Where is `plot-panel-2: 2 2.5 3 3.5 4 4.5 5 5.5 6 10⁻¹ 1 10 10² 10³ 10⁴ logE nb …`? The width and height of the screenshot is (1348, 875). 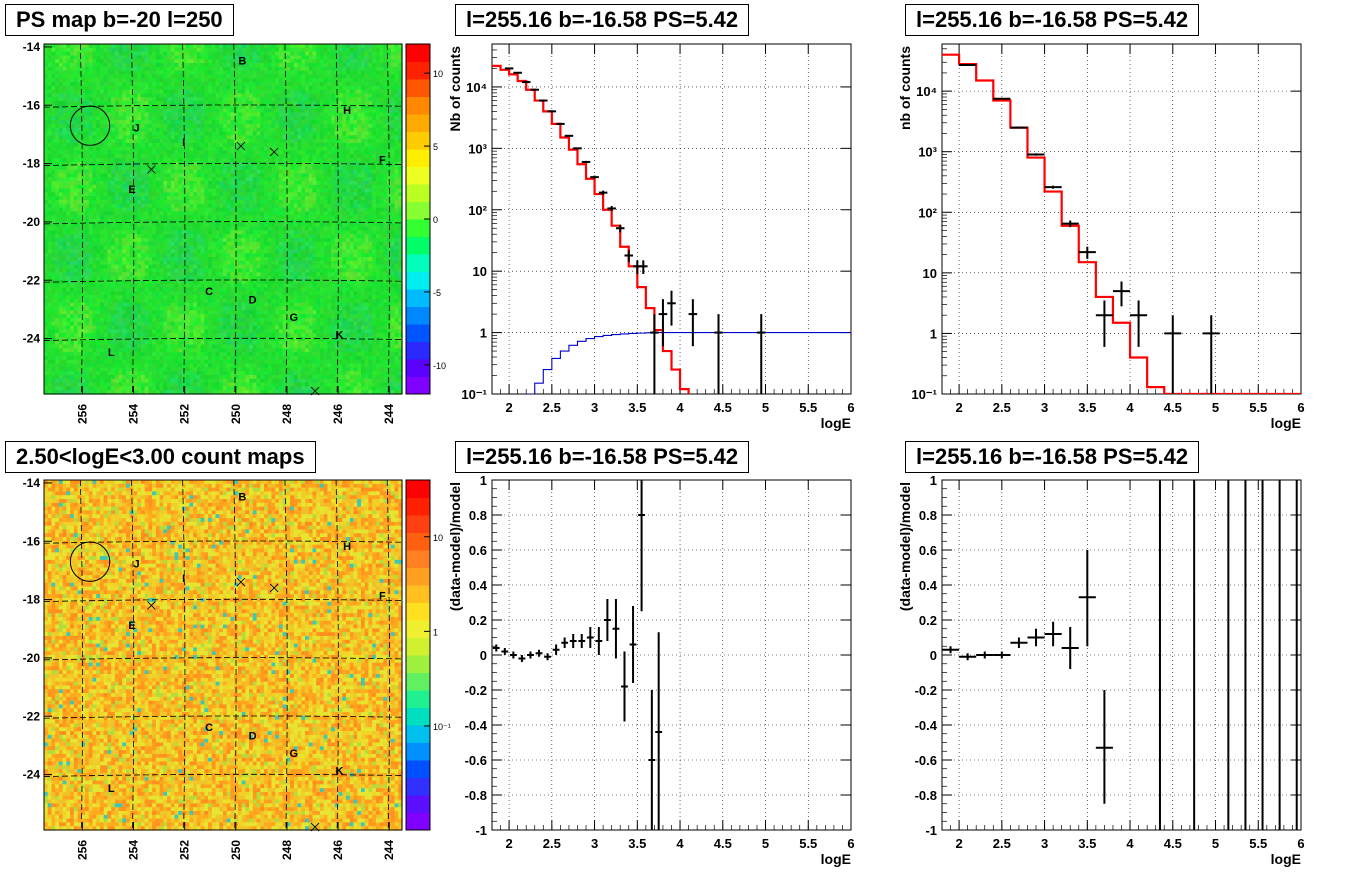
plot-panel-2: 2 2.5 3 3.5 4 4.5 5 5.5 6 10⁻¹ 1 10 10² 10³ 10⁴ logE nb … is located at coordinates (1101, 237).